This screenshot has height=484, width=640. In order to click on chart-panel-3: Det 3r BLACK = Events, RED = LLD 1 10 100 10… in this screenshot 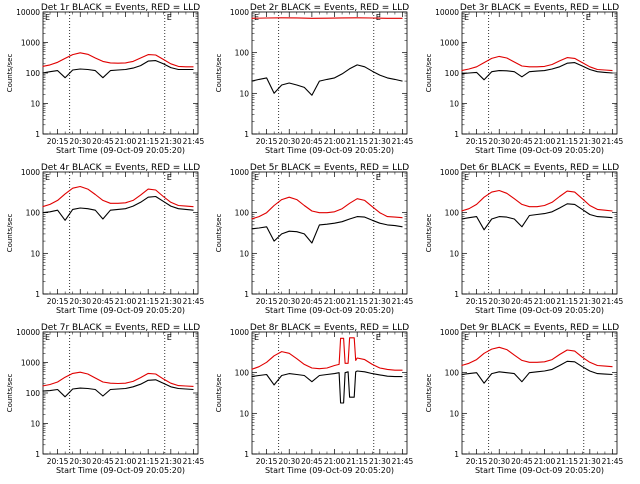, I will do `click(524, 79)`.